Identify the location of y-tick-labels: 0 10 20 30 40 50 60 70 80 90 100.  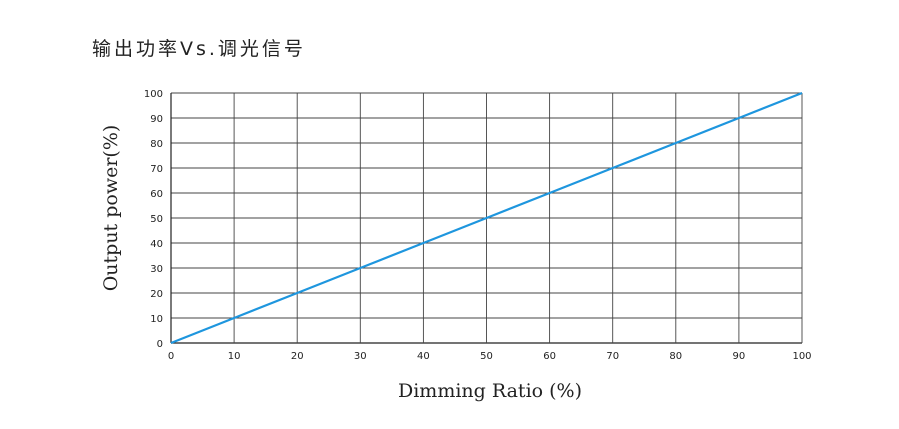
(153, 219).